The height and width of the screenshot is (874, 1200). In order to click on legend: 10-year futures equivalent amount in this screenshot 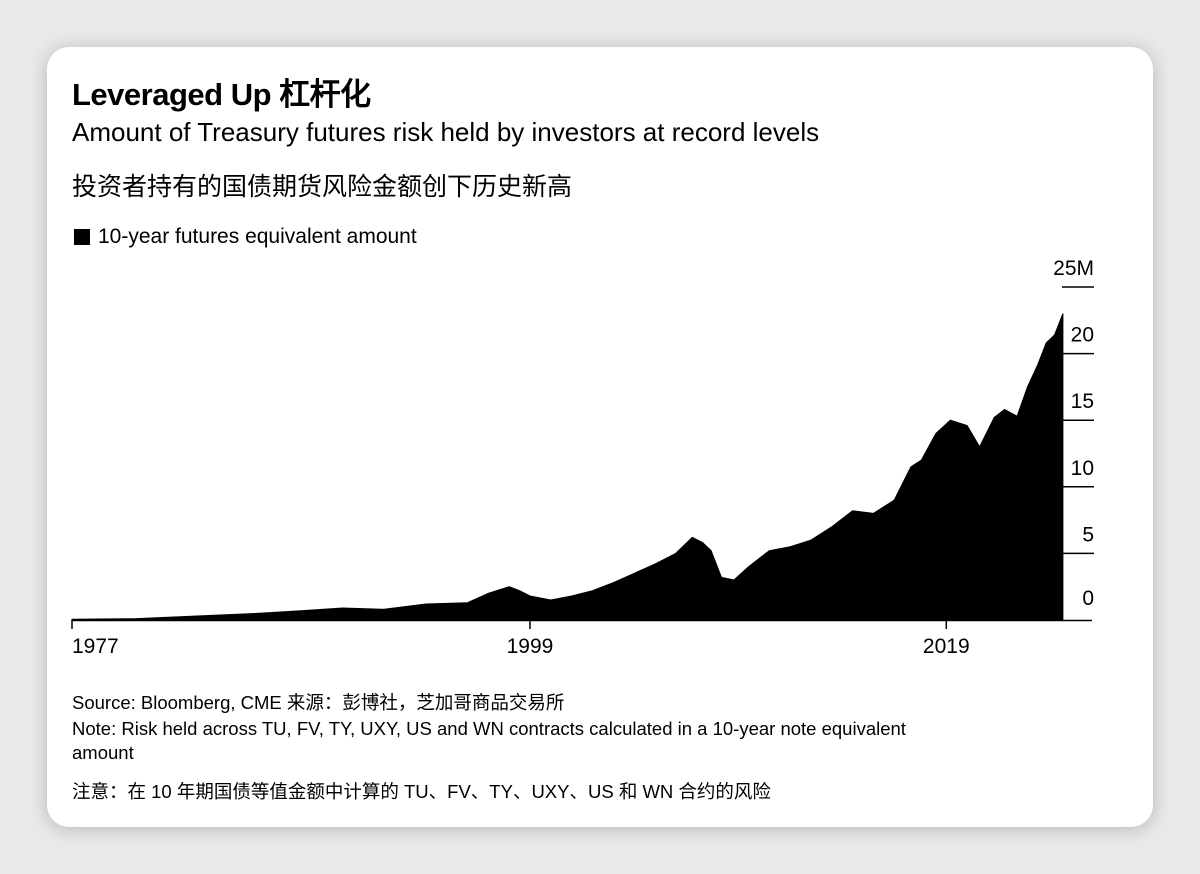, I will do `click(245, 237)`.